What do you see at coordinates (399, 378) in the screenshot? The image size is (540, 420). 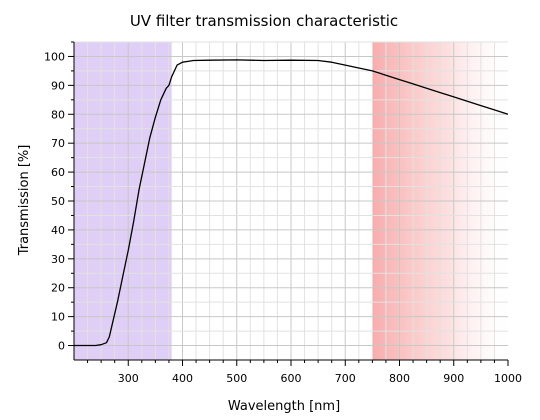 I see `x-tick-label: 800` at bounding box center [399, 378].